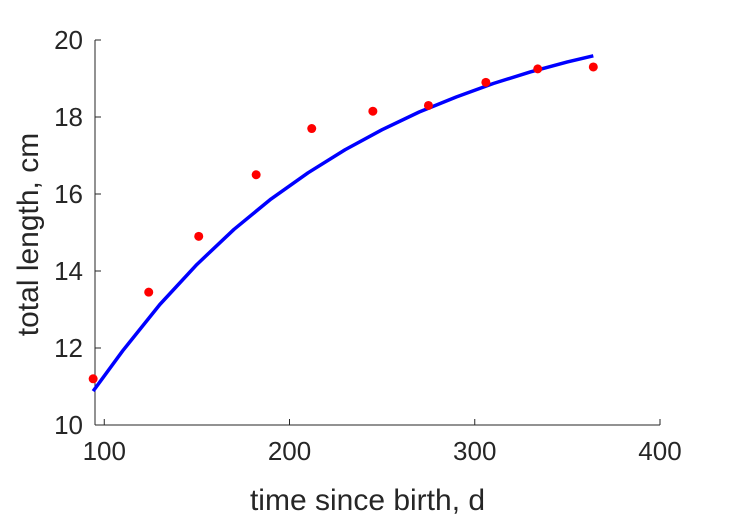  What do you see at coordinates (77, 232) in the screenshot?
I see `y-ticks: 10 12 14 16 18 20` at bounding box center [77, 232].